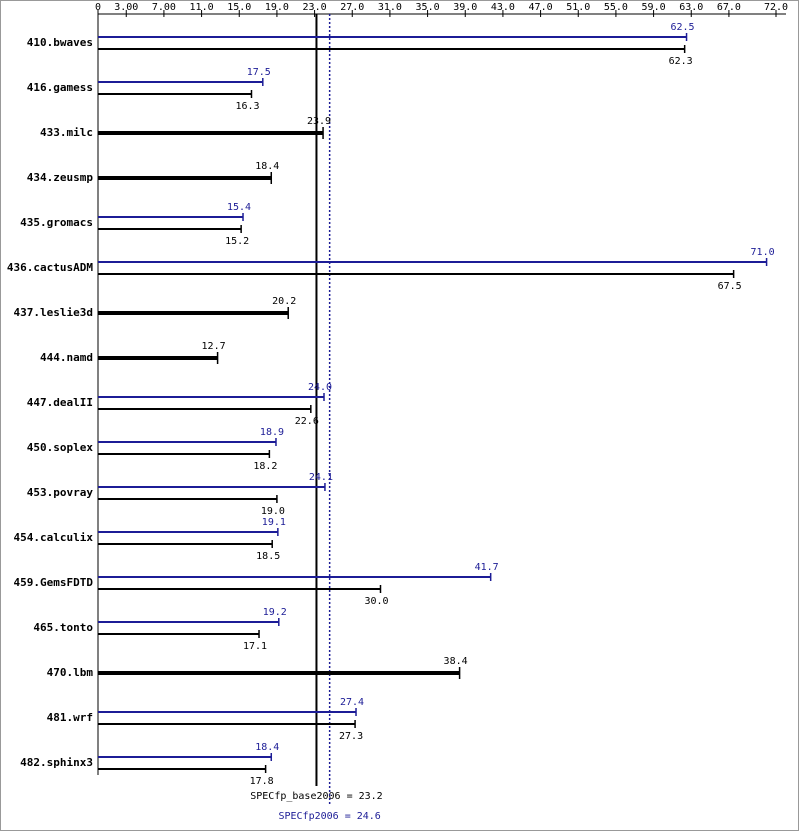 Image resolution: width=799 pixels, height=831 pixels. I want to click on category-label: 410.bwaves, so click(60, 42).